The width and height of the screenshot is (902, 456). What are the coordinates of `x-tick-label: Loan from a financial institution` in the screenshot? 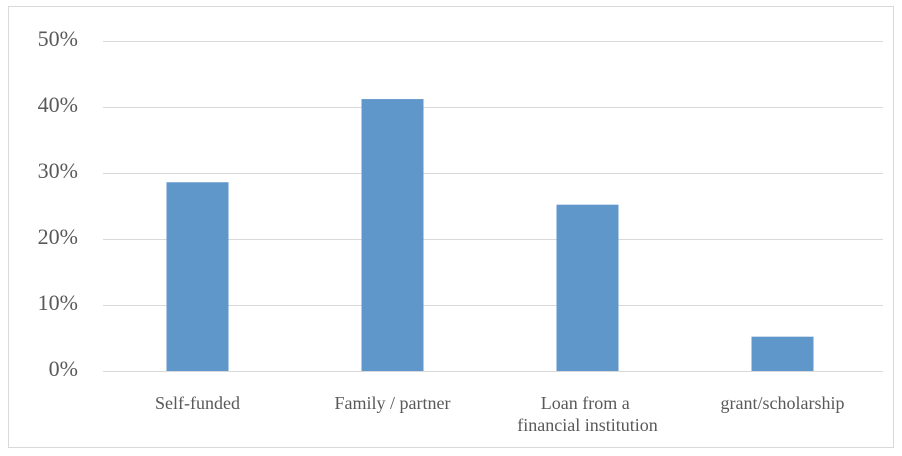 It's located at (587, 414).